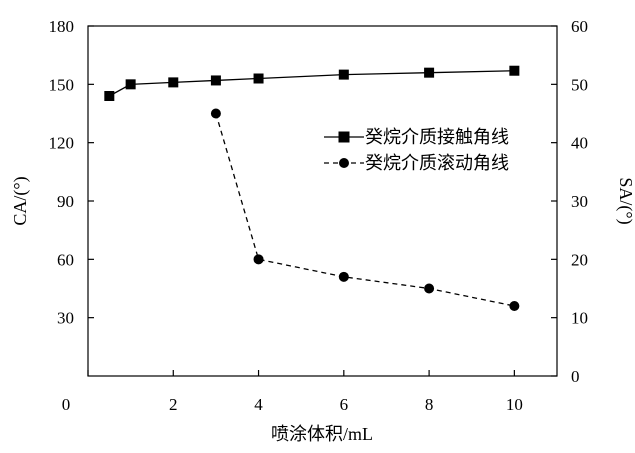 The image size is (635, 453). What do you see at coordinates (569, 201) in the screenshot?
I see `right-axis-ticks: 0 10 20 30 40 50 60` at bounding box center [569, 201].